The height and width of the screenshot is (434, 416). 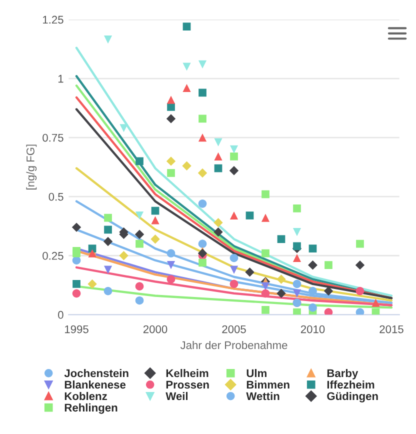 What do you see at coordinates (95, 384) in the screenshot?
I see `legend-label: Blankenese` at bounding box center [95, 384].